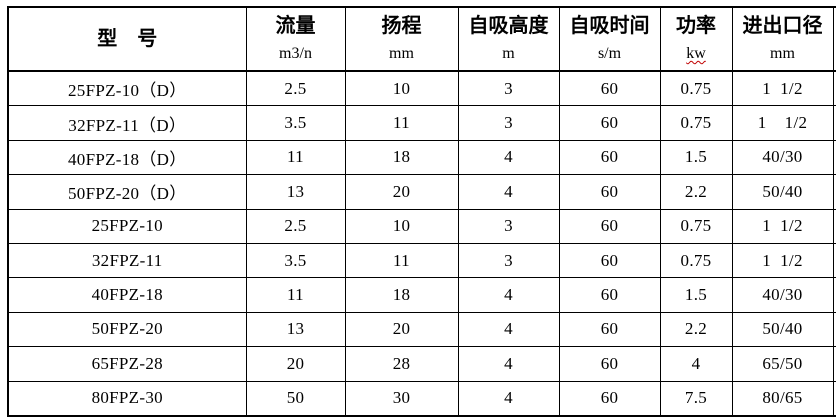  What do you see at coordinates (508, 25) in the screenshot?
I see `column-header-title-lift: 自吸高度` at bounding box center [508, 25].